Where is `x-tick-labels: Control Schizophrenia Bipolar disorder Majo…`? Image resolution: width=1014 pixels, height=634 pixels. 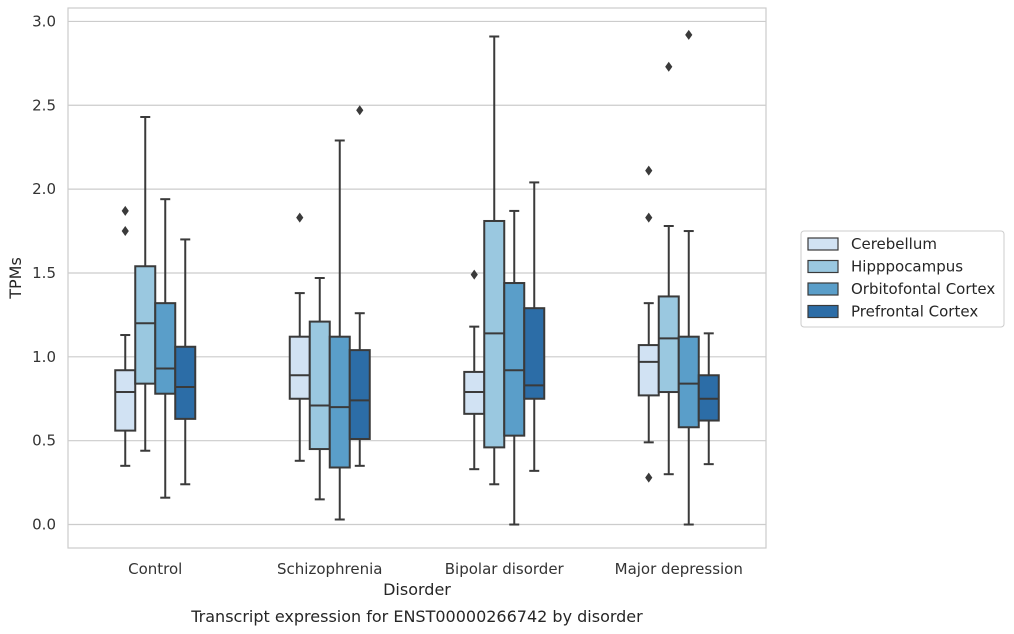 x-tick-labels: Control Schizophrenia Bipolar disorder Majo… is located at coordinates (435, 569).